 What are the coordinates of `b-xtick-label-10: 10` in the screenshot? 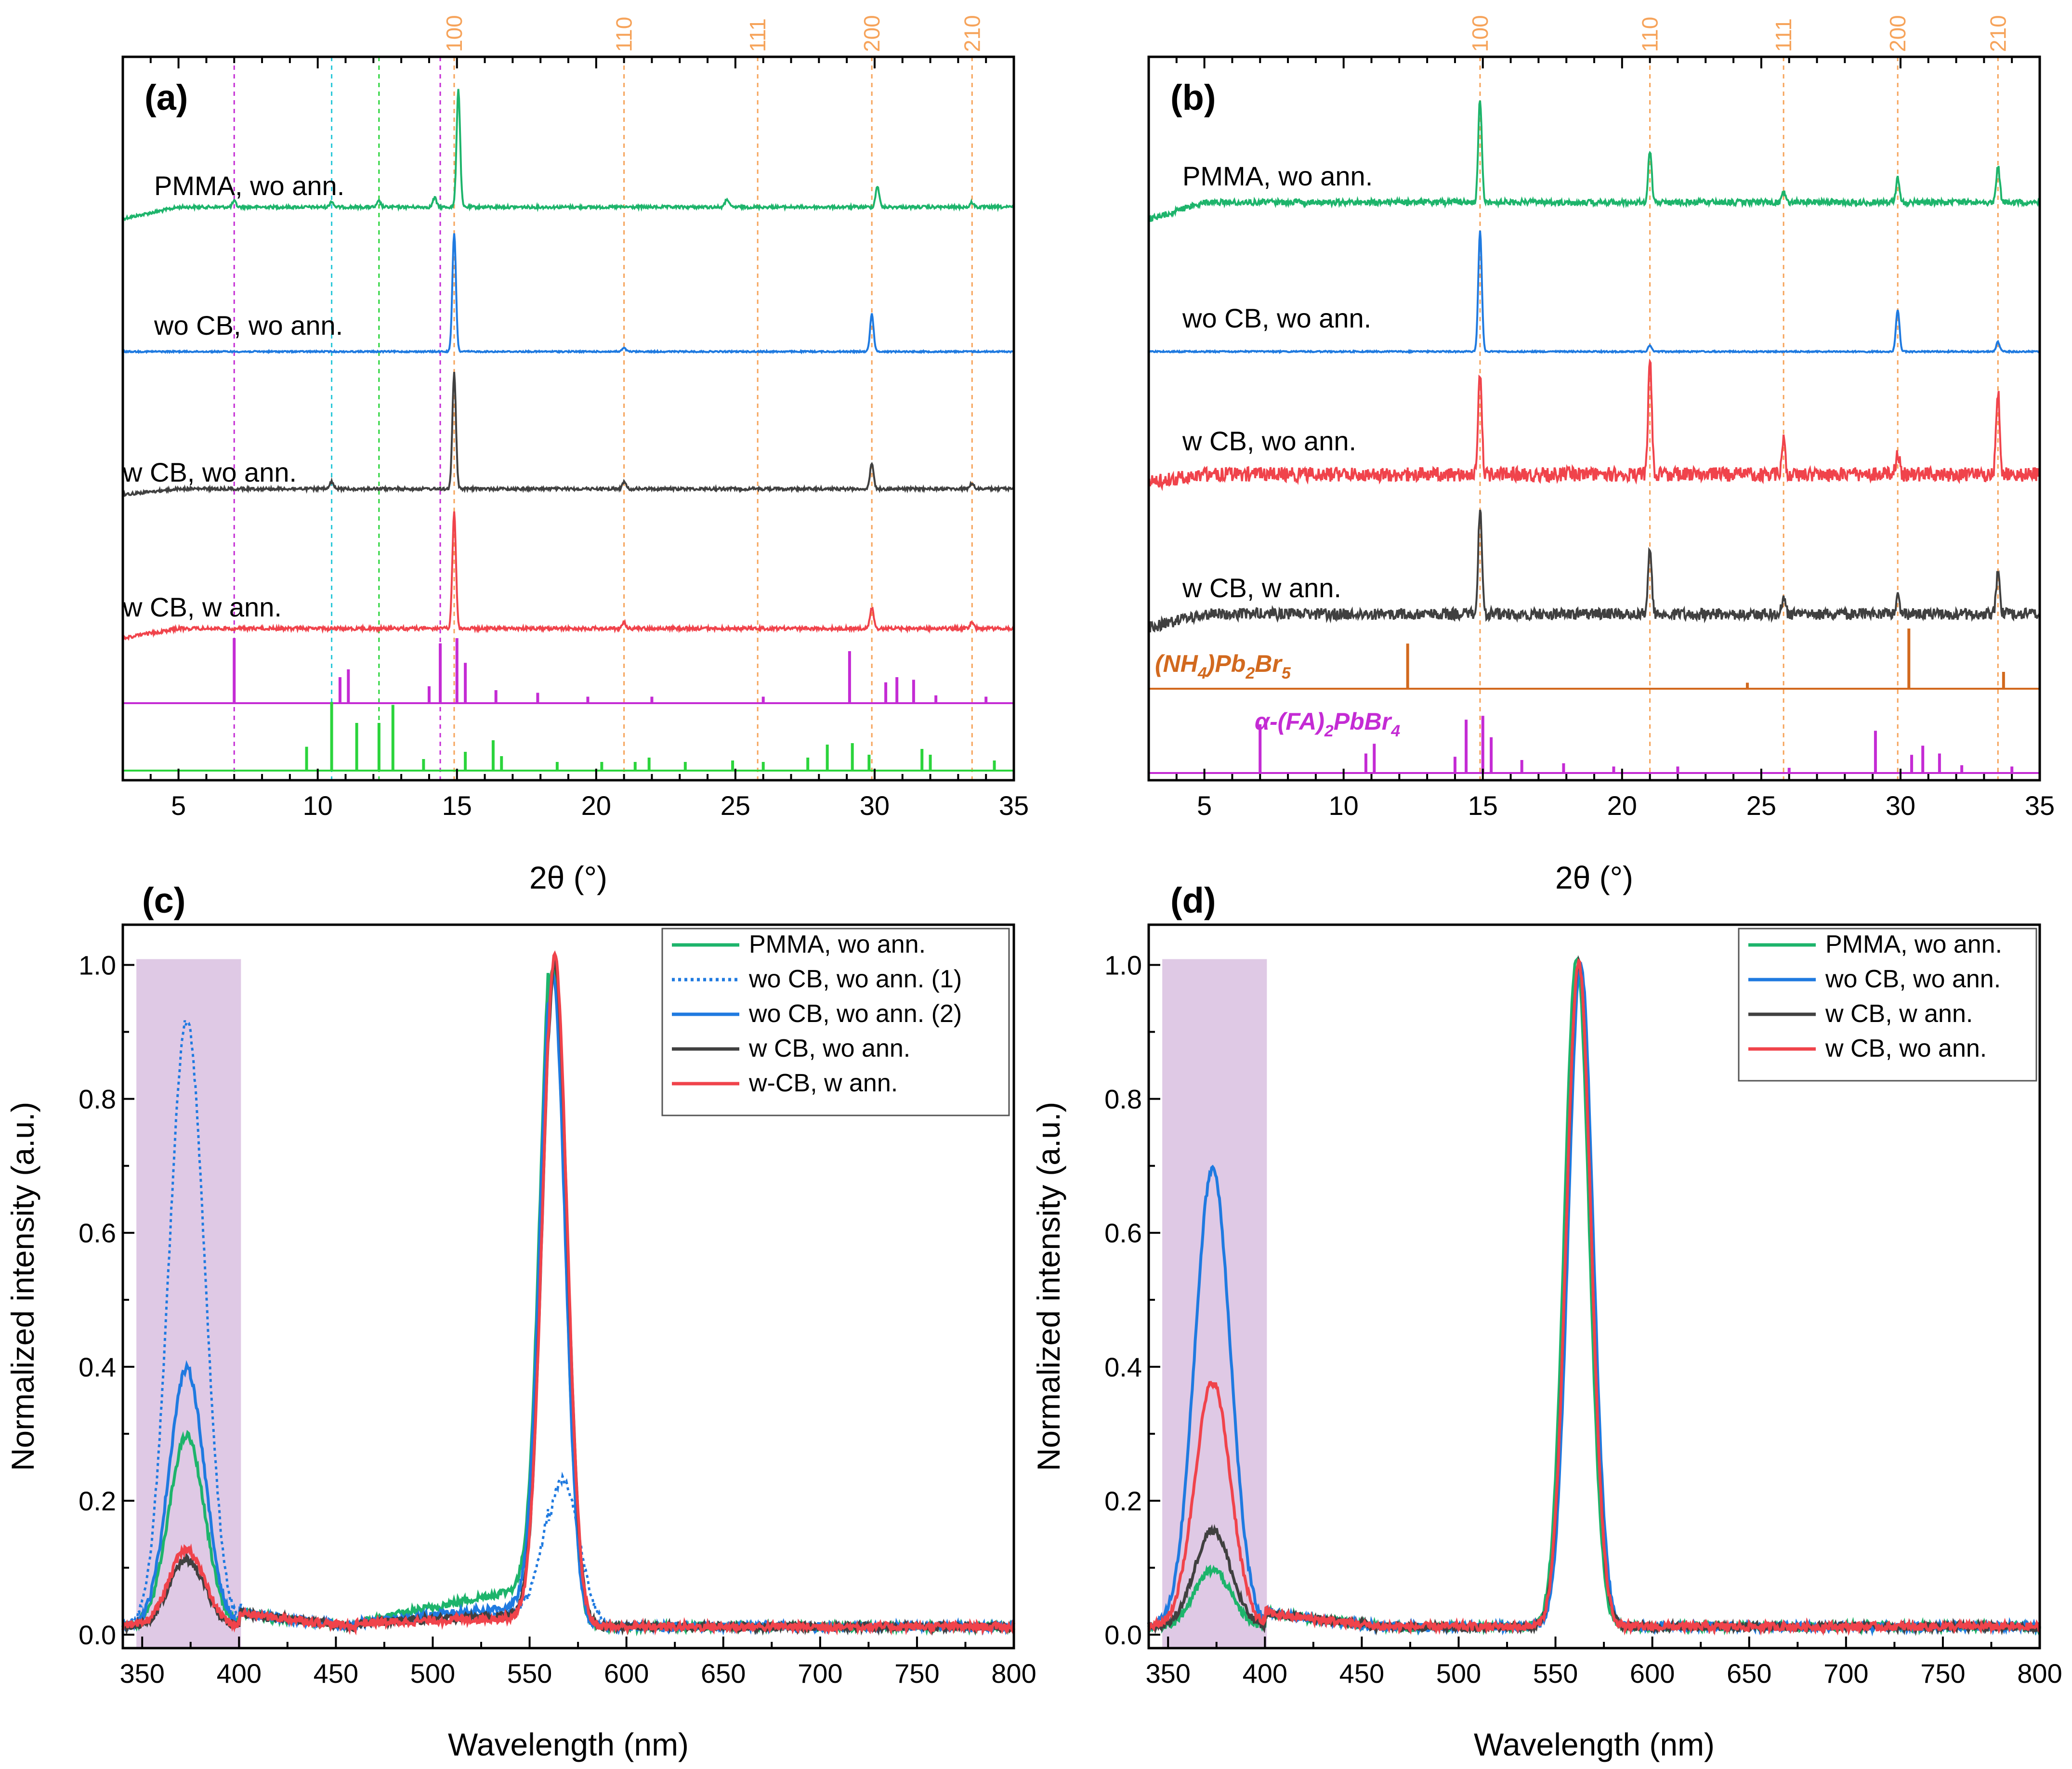 It's located at (1344, 805).